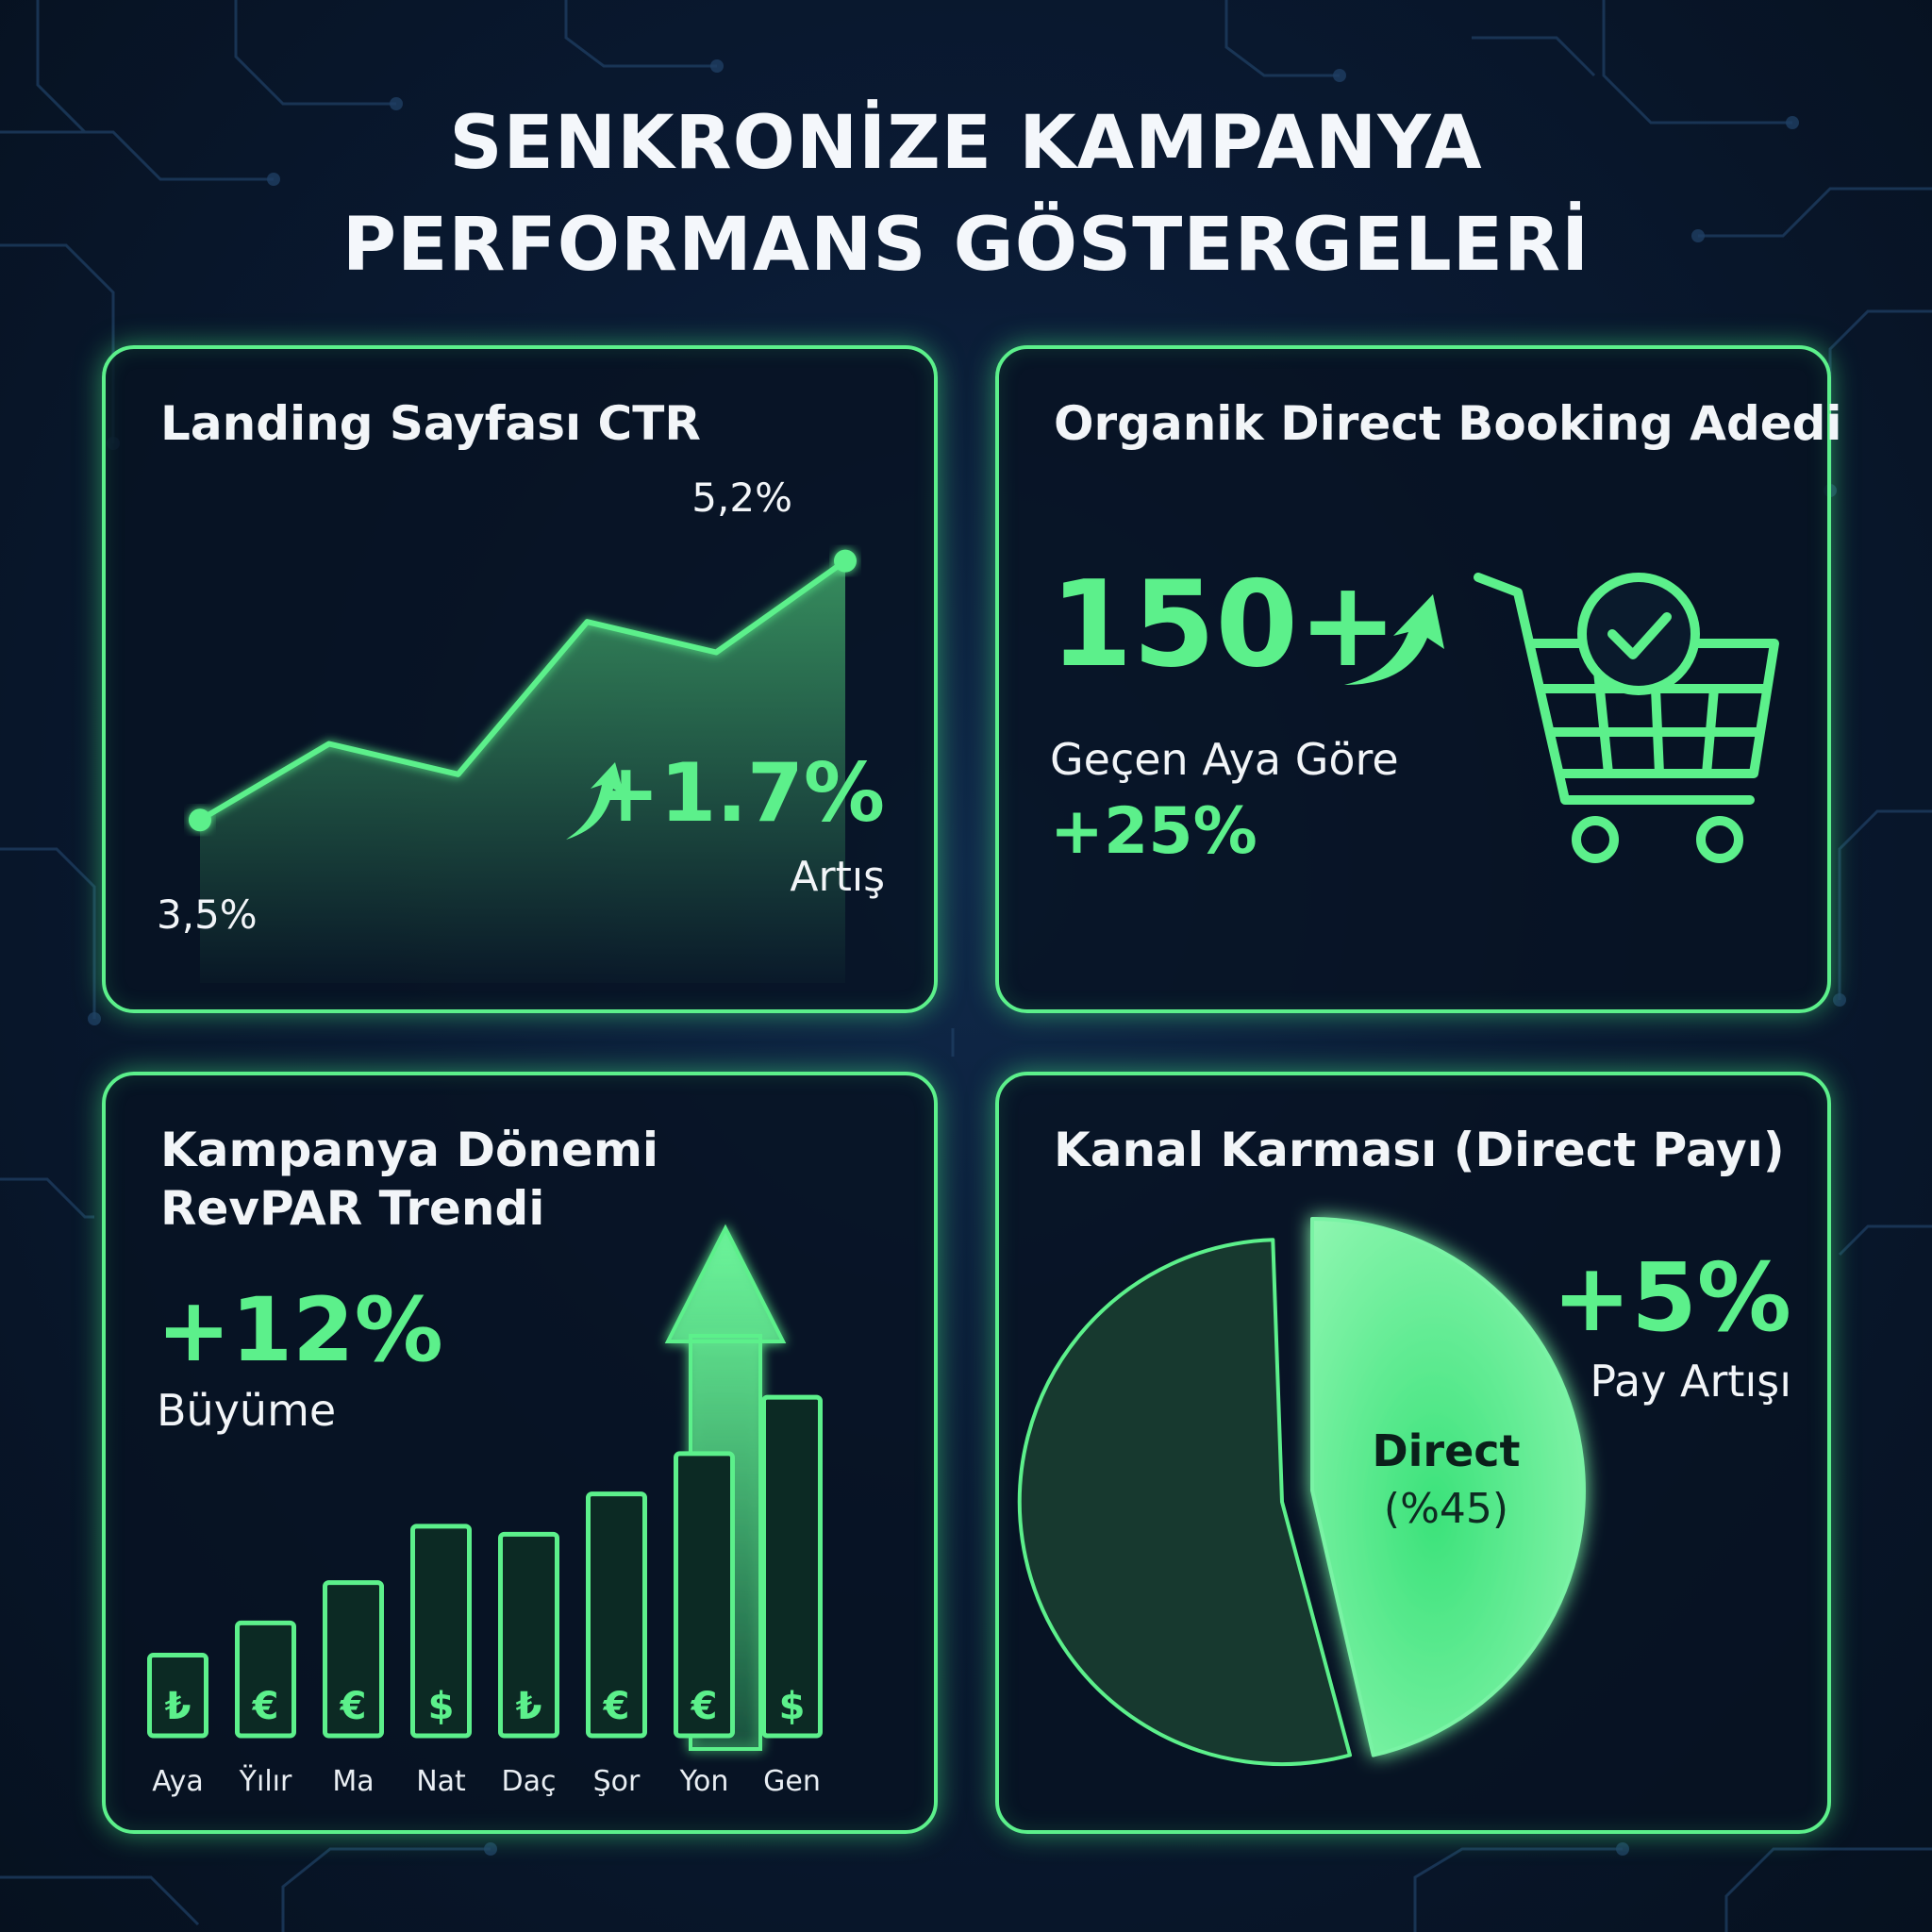  Describe the element at coordinates (1420, 1150) in the screenshot. I see `mix-title: Kanal Karması (Direct Payı)` at that location.